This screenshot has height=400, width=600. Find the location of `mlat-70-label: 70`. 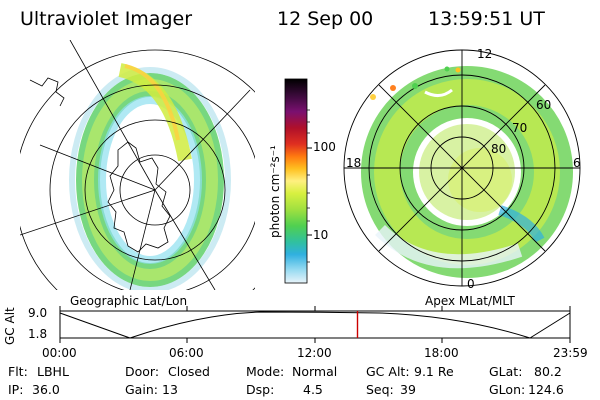

mlat-70-label: 70 is located at coordinates (520, 128).